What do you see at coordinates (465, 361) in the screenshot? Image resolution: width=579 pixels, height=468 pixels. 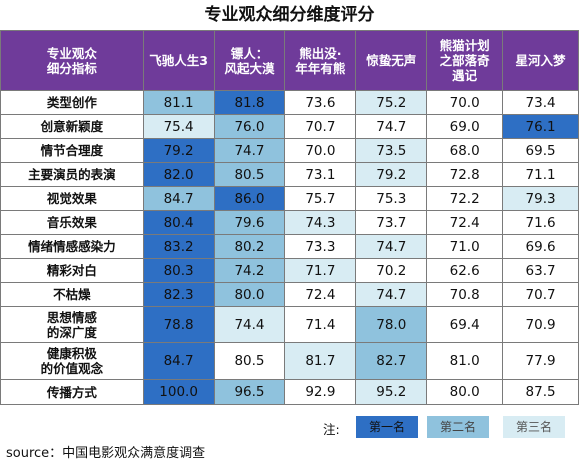 I see `score-cell: 81.0` at bounding box center [465, 361].